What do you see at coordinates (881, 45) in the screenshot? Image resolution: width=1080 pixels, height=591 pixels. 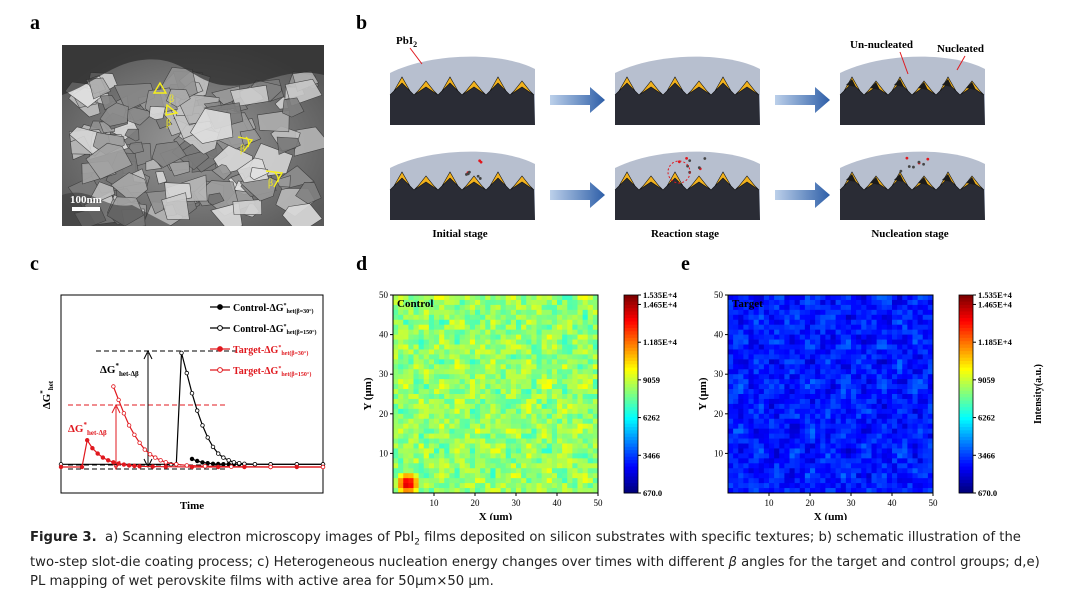 I see `unnucleated-label: Un-nucleated` at bounding box center [881, 45].